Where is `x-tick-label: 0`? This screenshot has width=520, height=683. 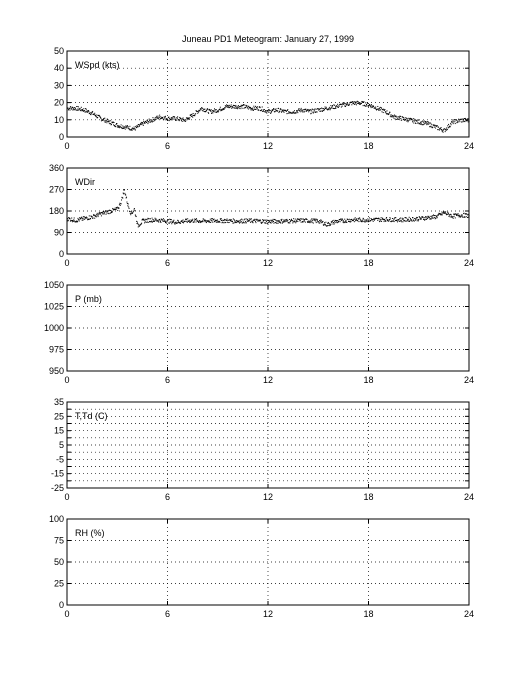
x-tick-label: 0 is located at coordinates (66, 614).